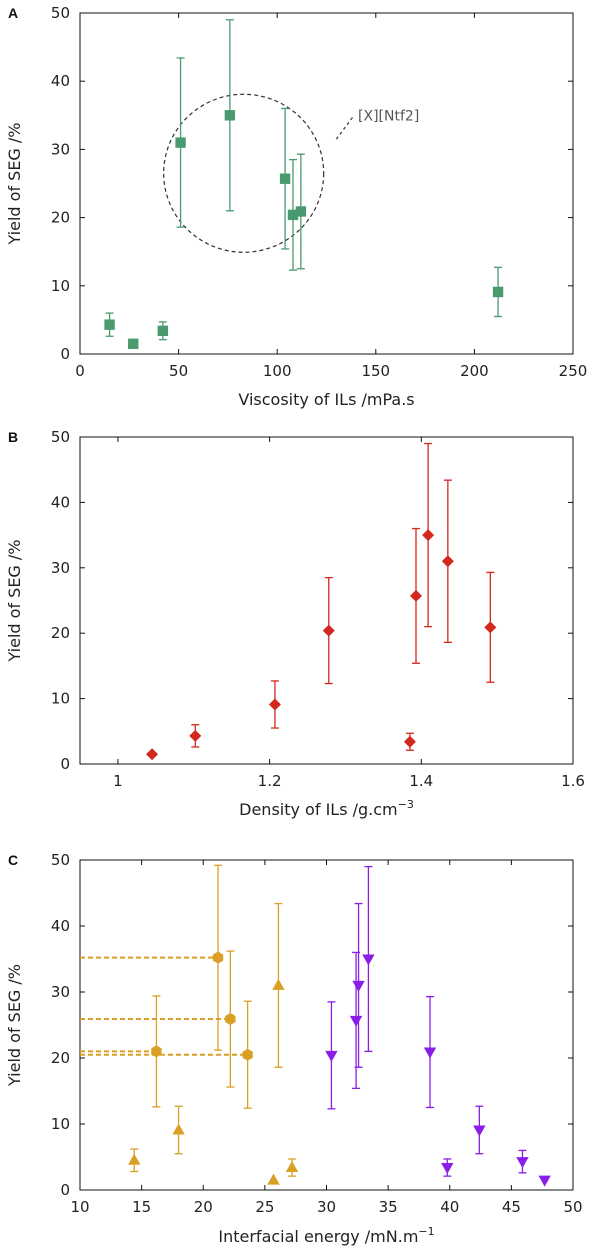 This screenshot has width=594, height=1257. What do you see at coordinates (244, 173) in the screenshot?
I see `annotation-circle` at bounding box center [244, 173].